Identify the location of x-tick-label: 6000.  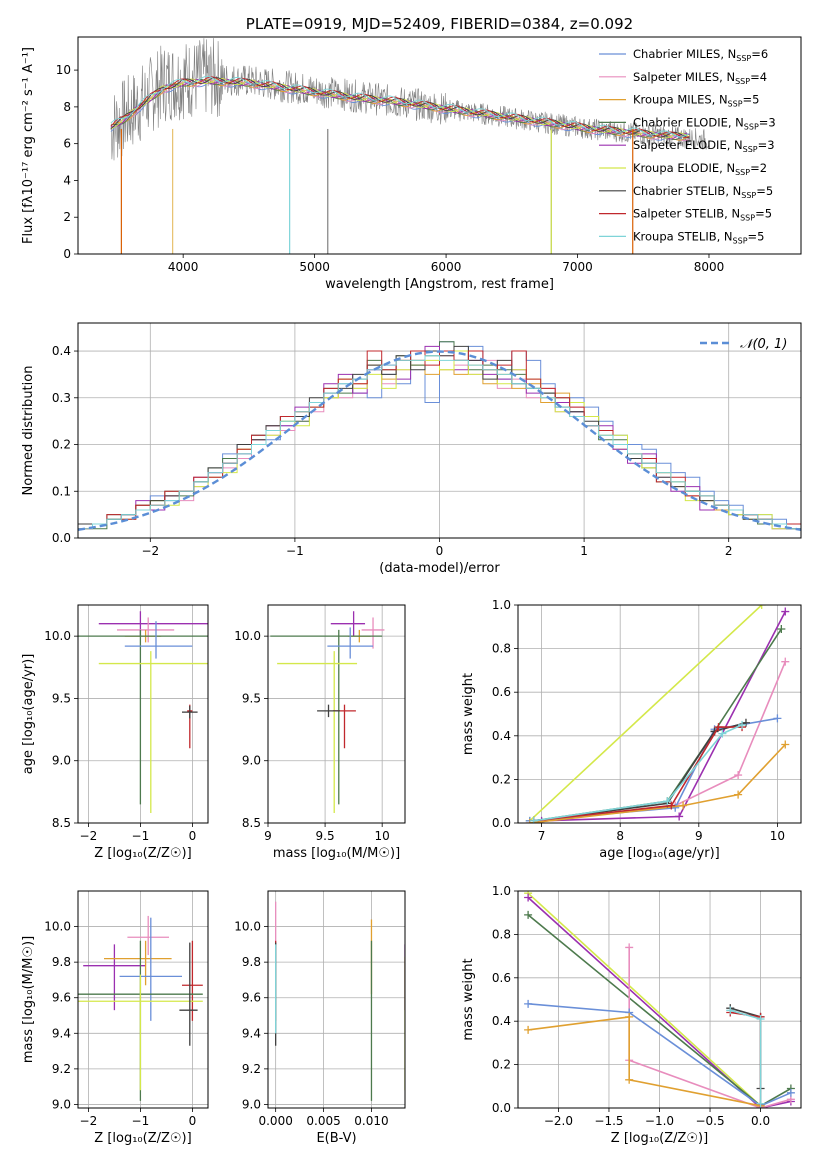
(446, 267).